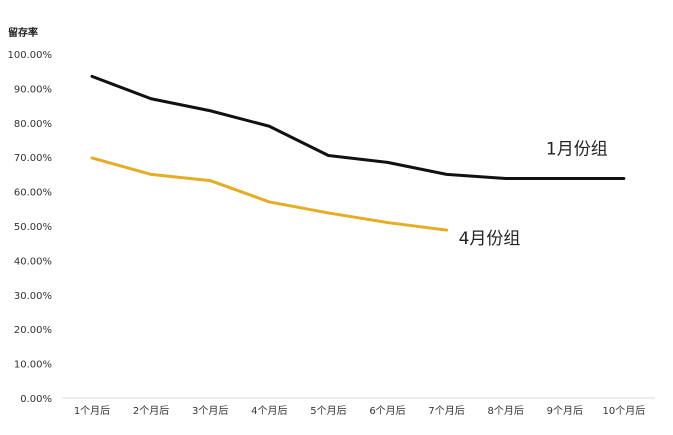 The image size is (673, 435). What do you see at coordinates (269, 411) in the screenshot?
I see `x-tick-label: 4个月后` at bounding box center [269, 411].